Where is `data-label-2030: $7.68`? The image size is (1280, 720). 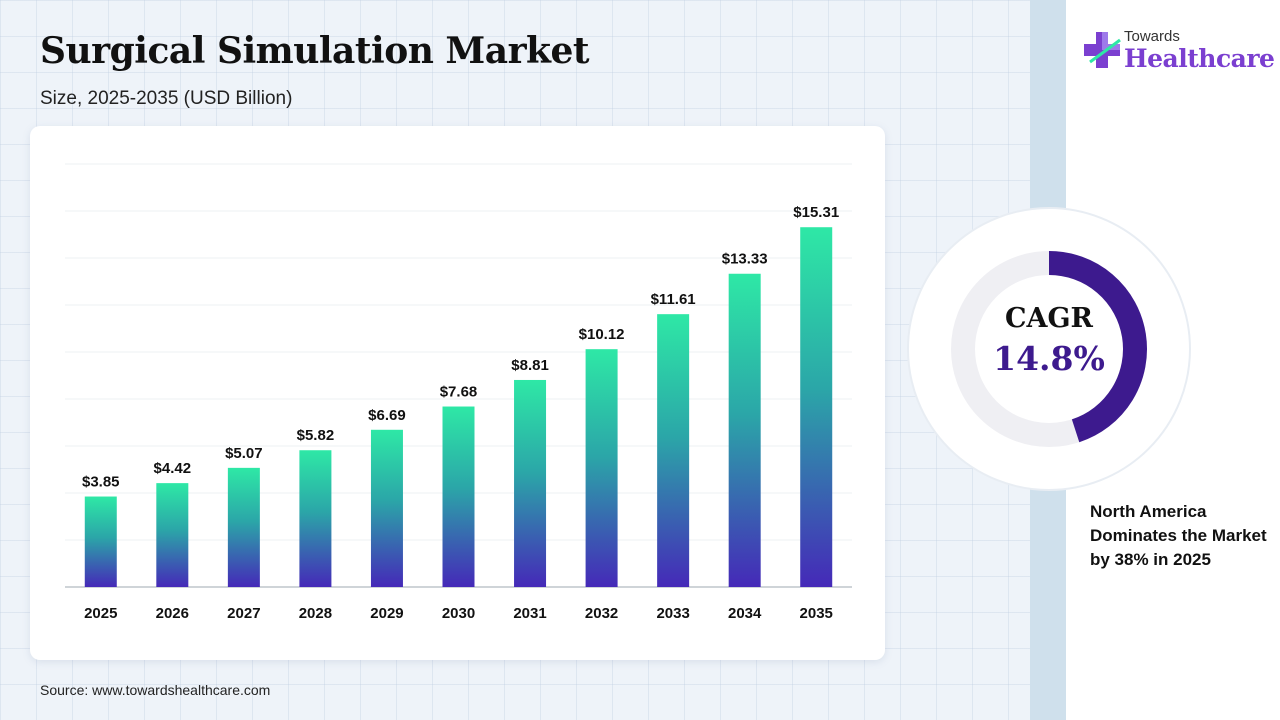
data-label-2030: $7.68 is located at coordinates (459, 392).